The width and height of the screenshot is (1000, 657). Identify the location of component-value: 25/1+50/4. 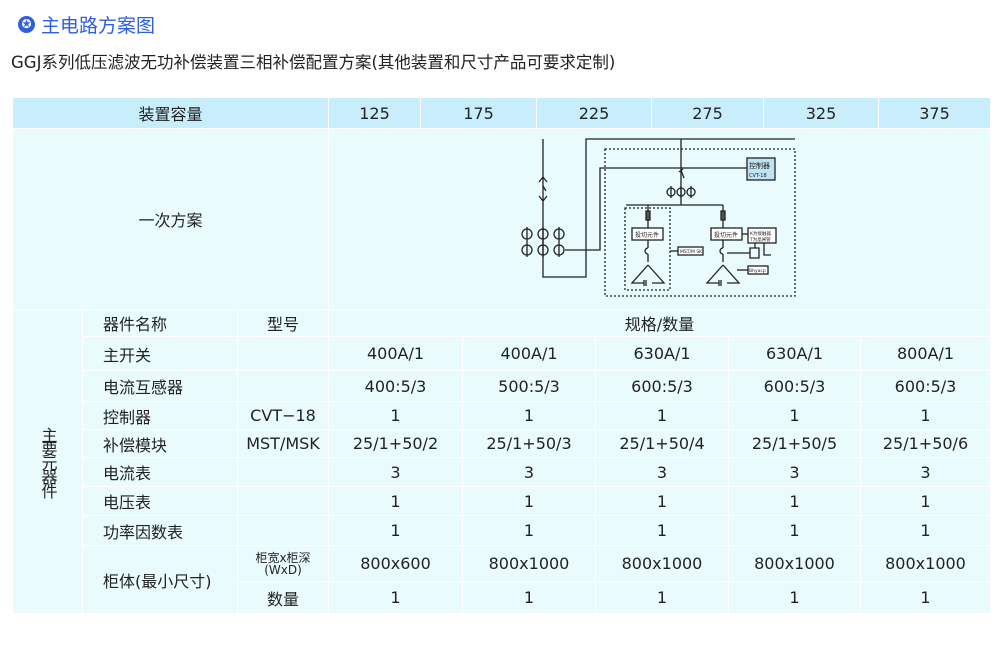
(662, 443).